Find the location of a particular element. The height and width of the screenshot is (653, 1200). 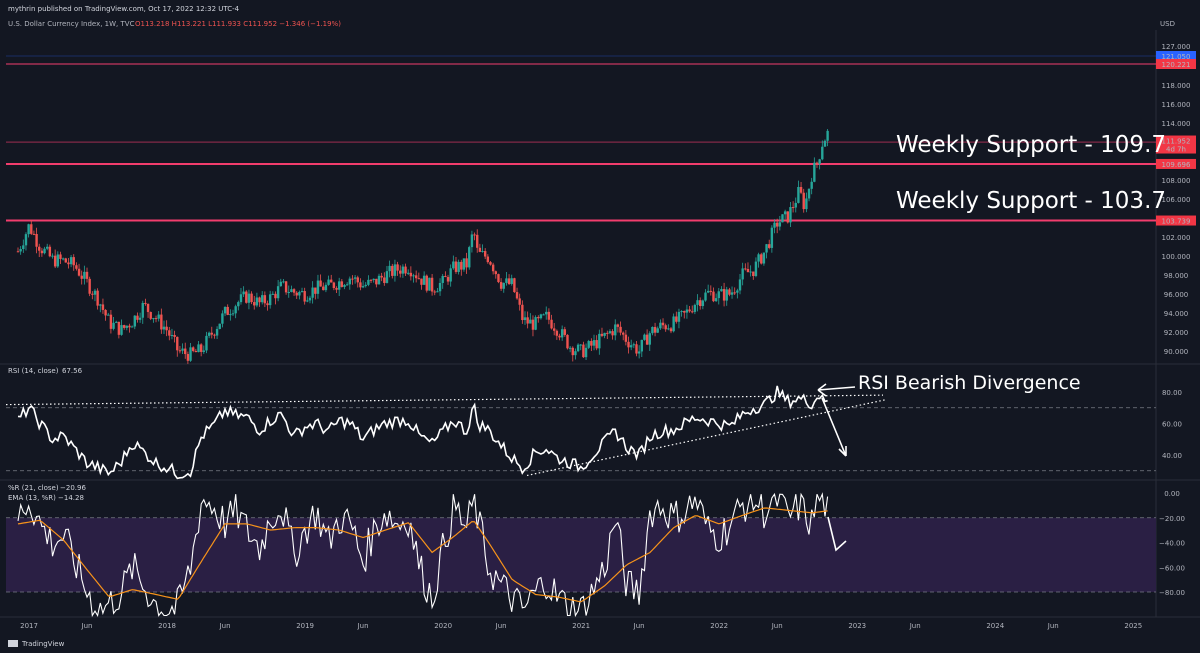

rsi-series is located at coordinates (422, 432).